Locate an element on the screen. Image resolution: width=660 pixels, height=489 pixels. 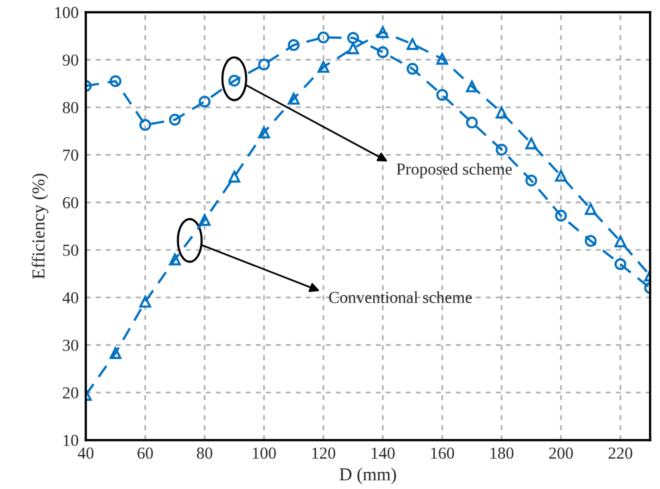
y-tick-label: 60 is located at coordinates (70, 202).